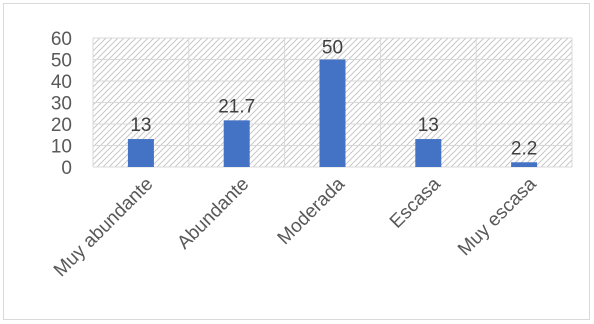 This screenshot has width=594, height=324. What do you see at coordinates (61, 82) in the screenshot?
I see `y-tick-label: 40` at bounding box center [61, 82].